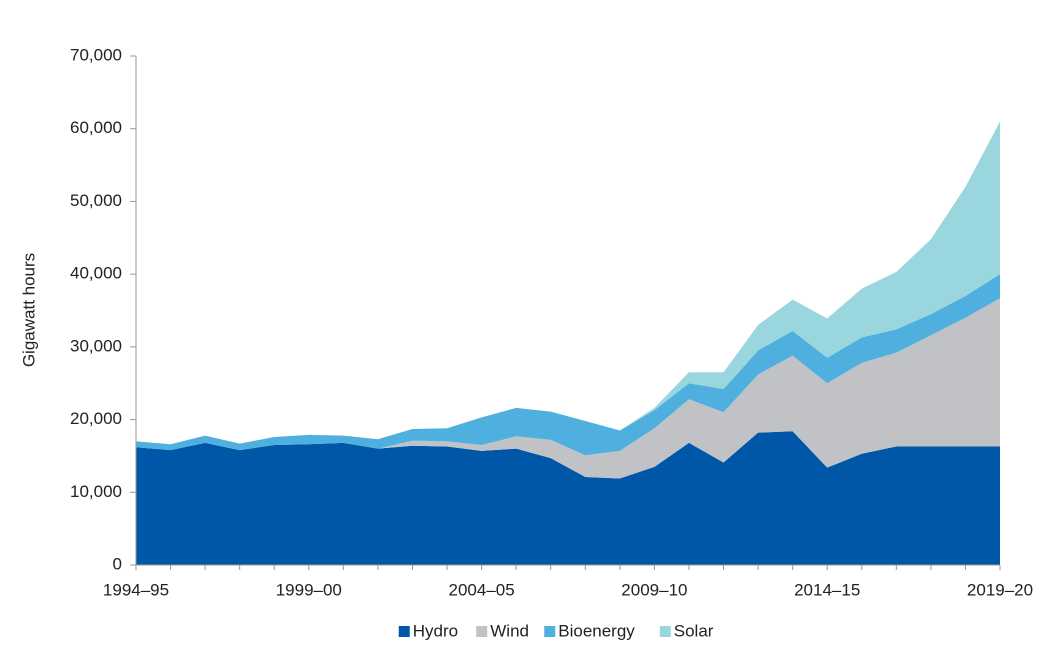 This screenshot has width=1062, height=665. I want to click on x-tick-label: 2014–15, so click(827, 589).